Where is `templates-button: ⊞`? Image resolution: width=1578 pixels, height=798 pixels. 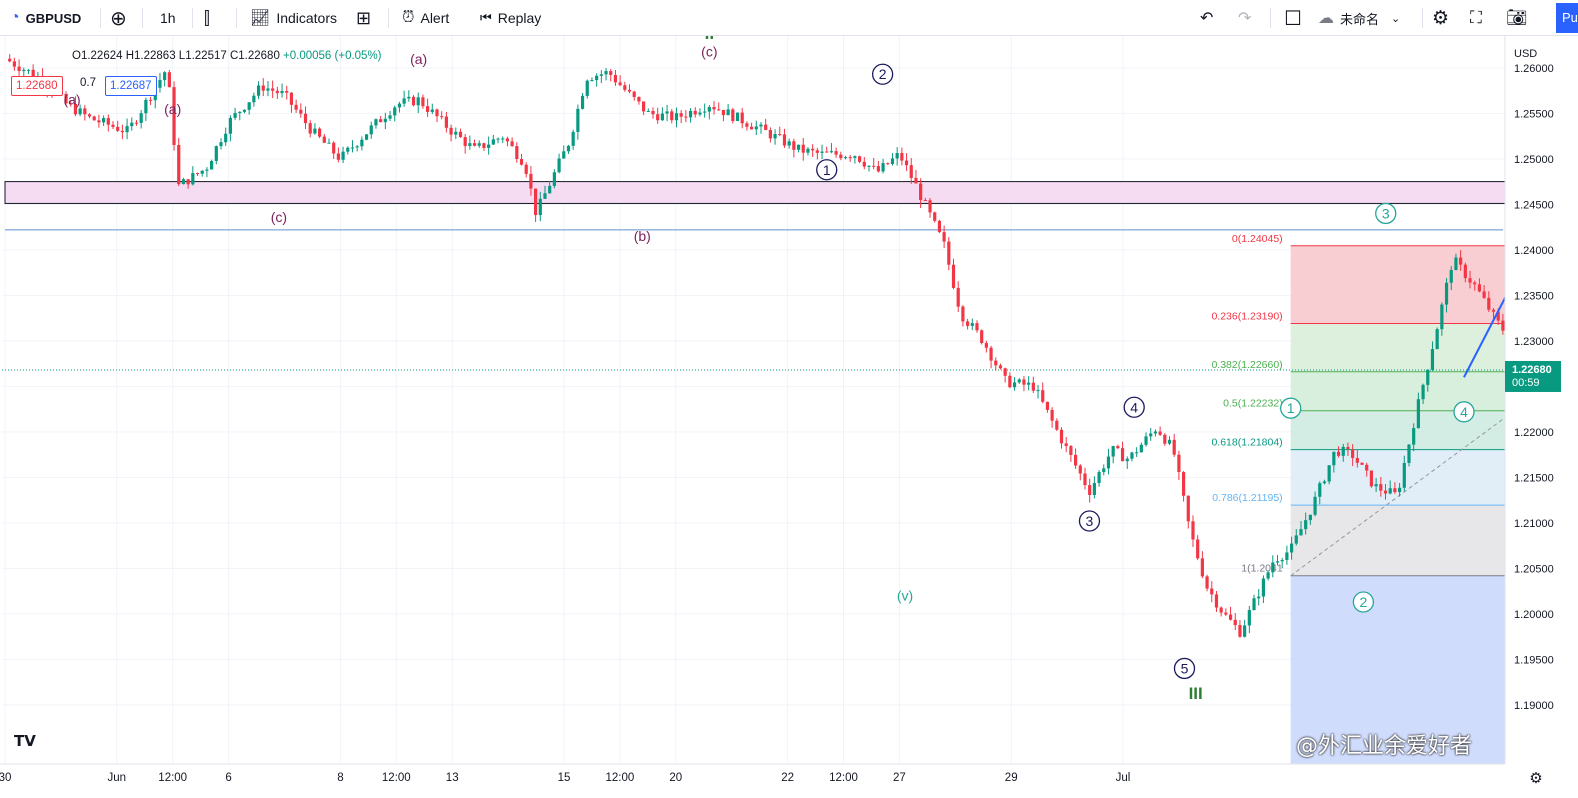 templates-button: ⊞ is located at coordinates (366, 18).